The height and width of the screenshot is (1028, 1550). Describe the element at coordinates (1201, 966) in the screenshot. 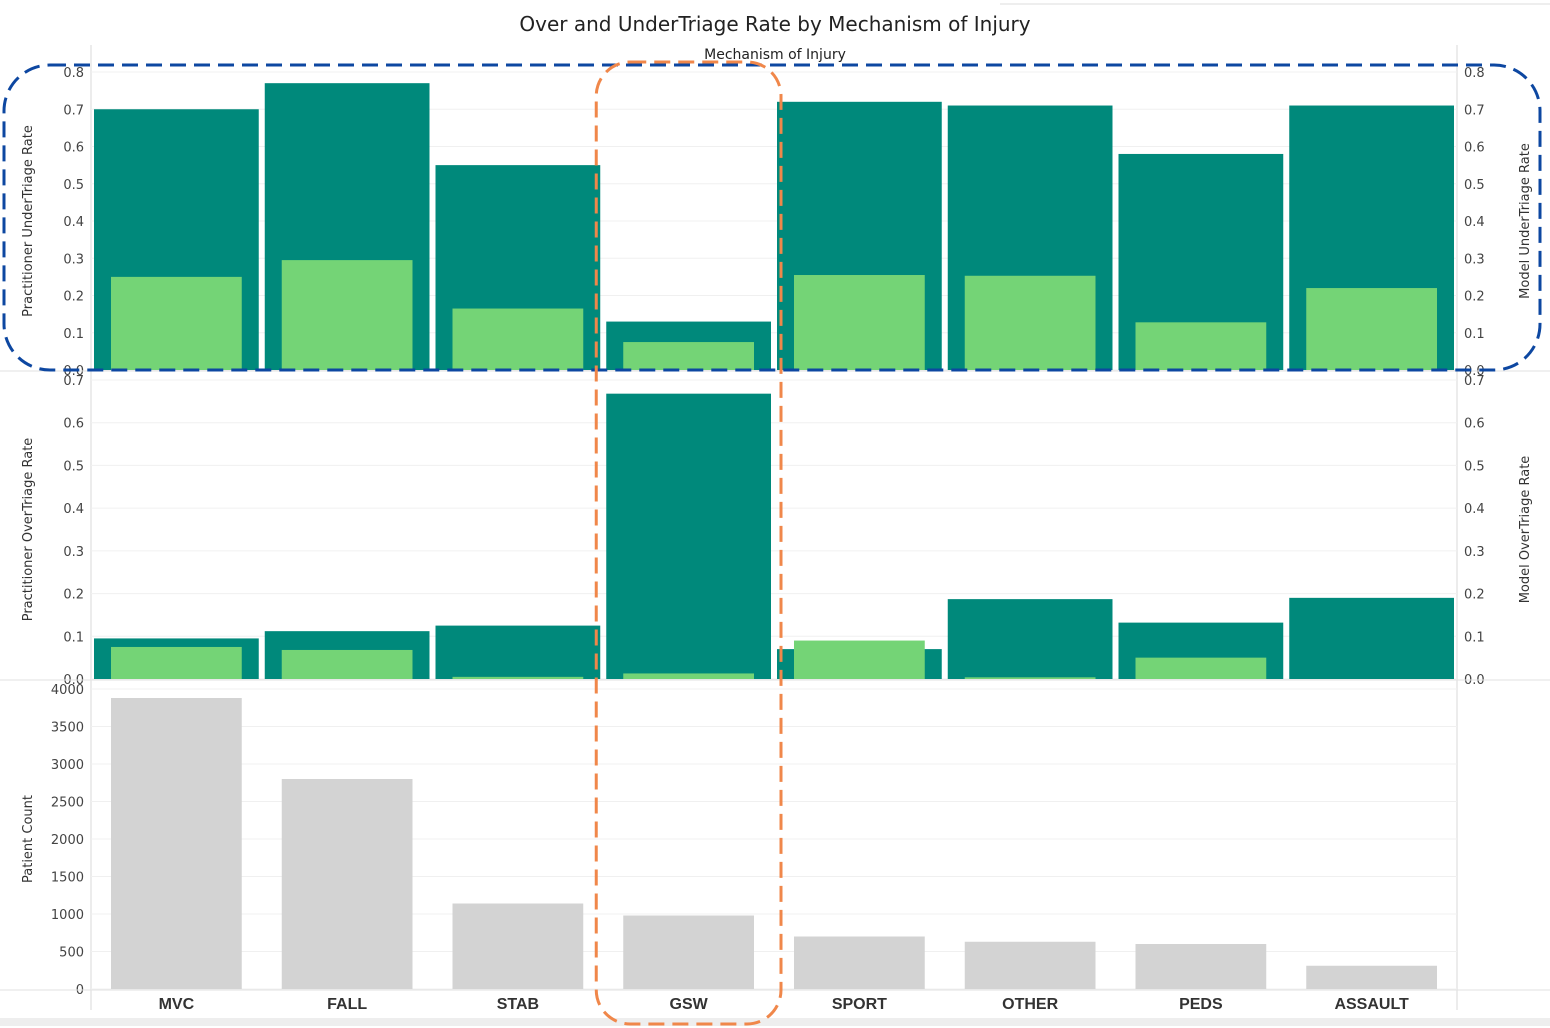

I see `patient-count-bar-peds` at that location.